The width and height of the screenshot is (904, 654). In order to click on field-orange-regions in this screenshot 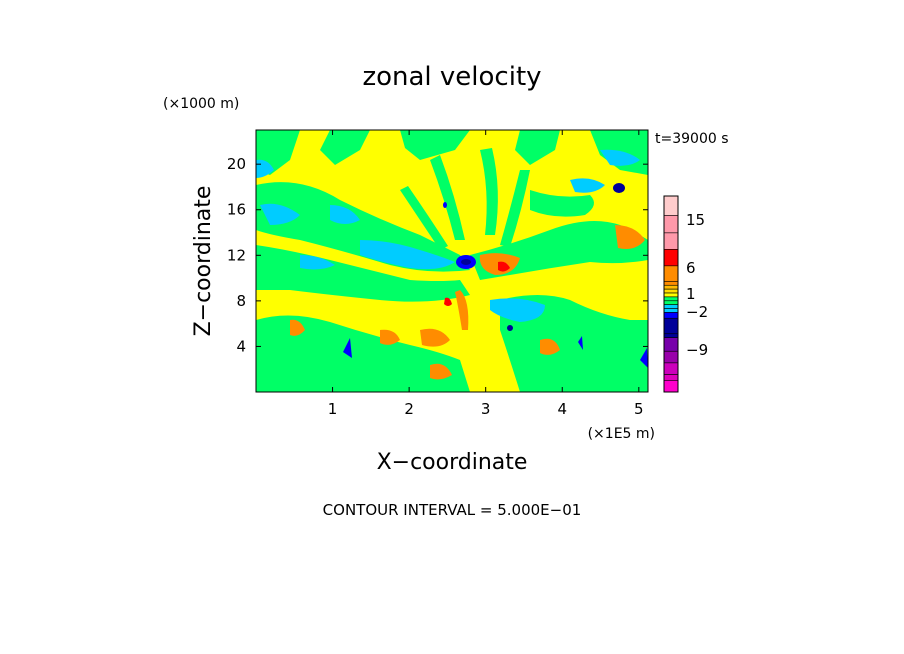, I will do `click(467, 302)`.